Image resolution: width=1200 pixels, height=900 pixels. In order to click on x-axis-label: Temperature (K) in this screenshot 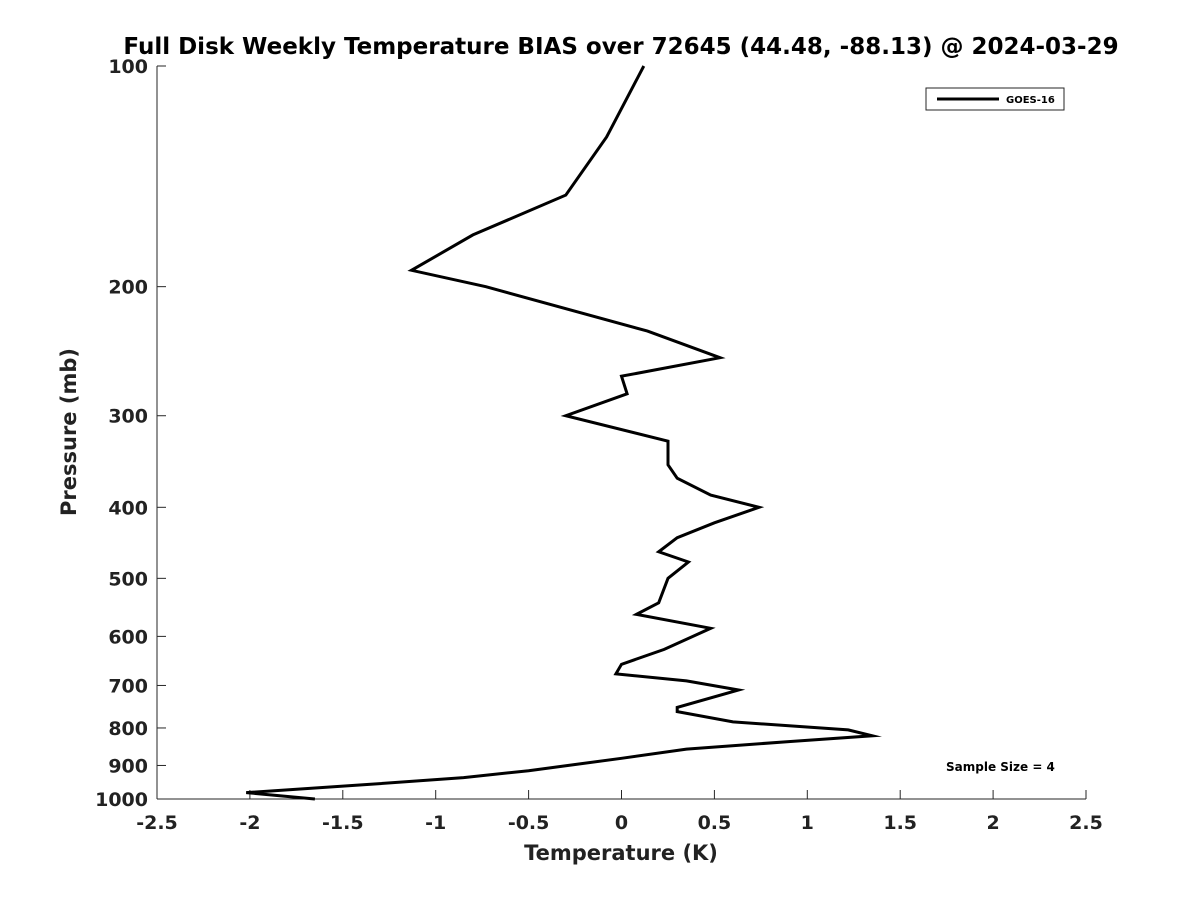, I will do `click(621, 853)`.